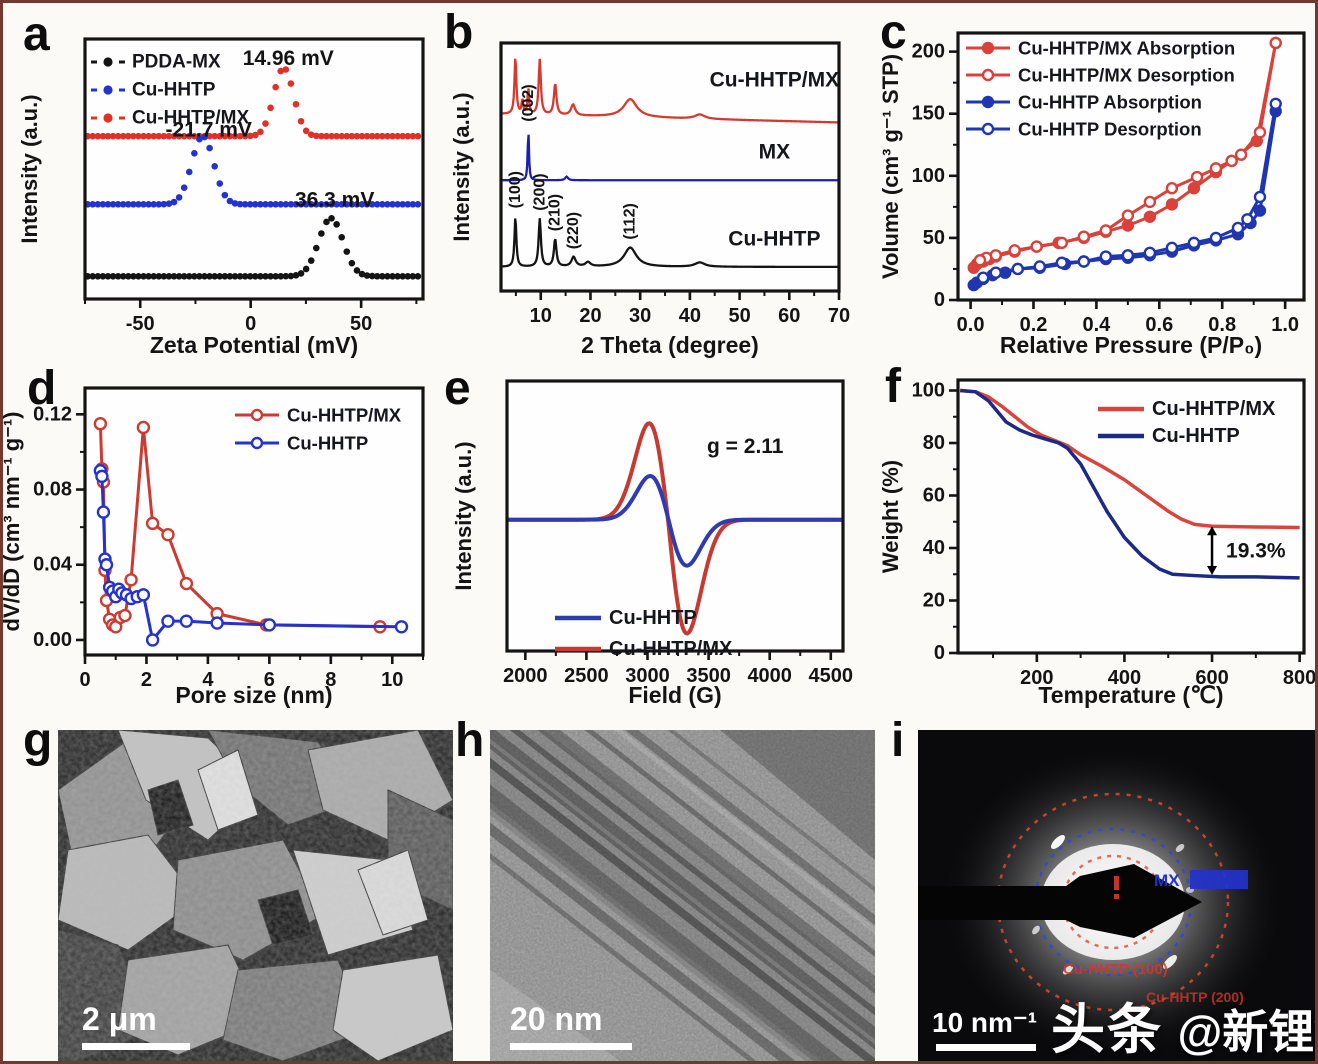 The width and height of the screenshot is (1318, 1064). I want to click on svg-text: (002), so click(528, 102).